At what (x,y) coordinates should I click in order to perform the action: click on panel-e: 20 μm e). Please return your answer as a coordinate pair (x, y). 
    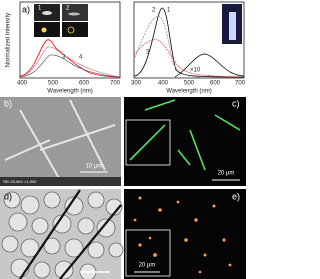
    Looking at the image, I should click on (185, 234).